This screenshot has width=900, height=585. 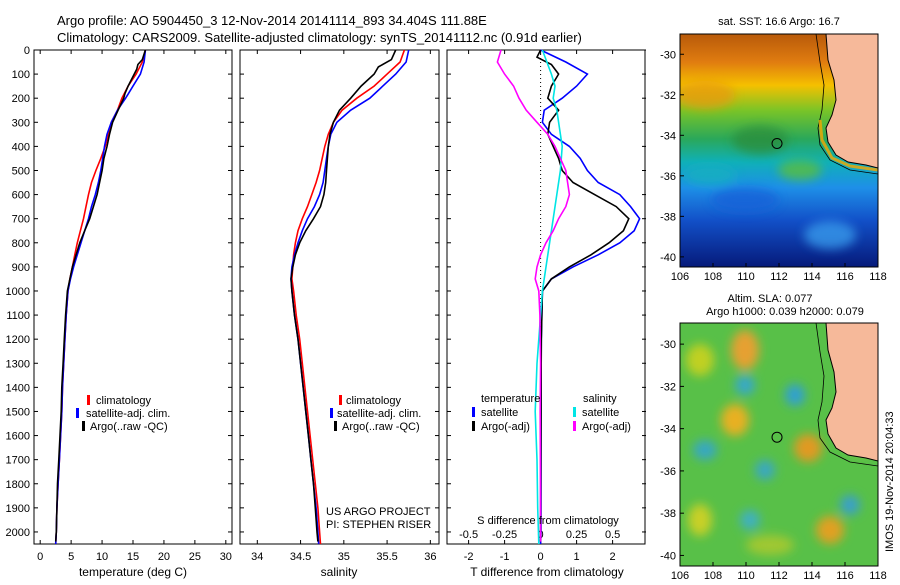 What do you see at coordinates (381, 427) in the screenshot?
I see `legend-label-argo: Argo(..raw -QC)` at bounding box center [381, 427].